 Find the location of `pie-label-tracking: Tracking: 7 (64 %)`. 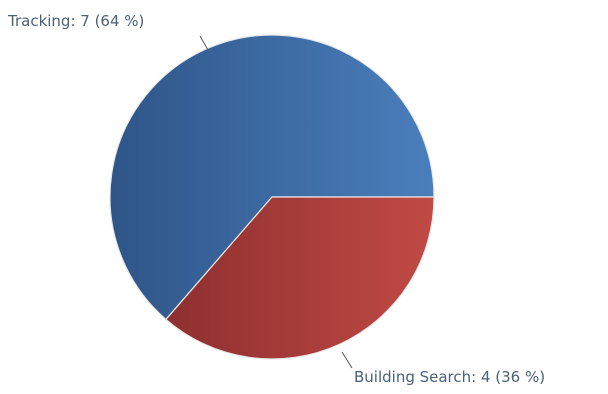

pie-label-tracking: Tracking: 7 (64 %) is located at coordinates (75, 21).